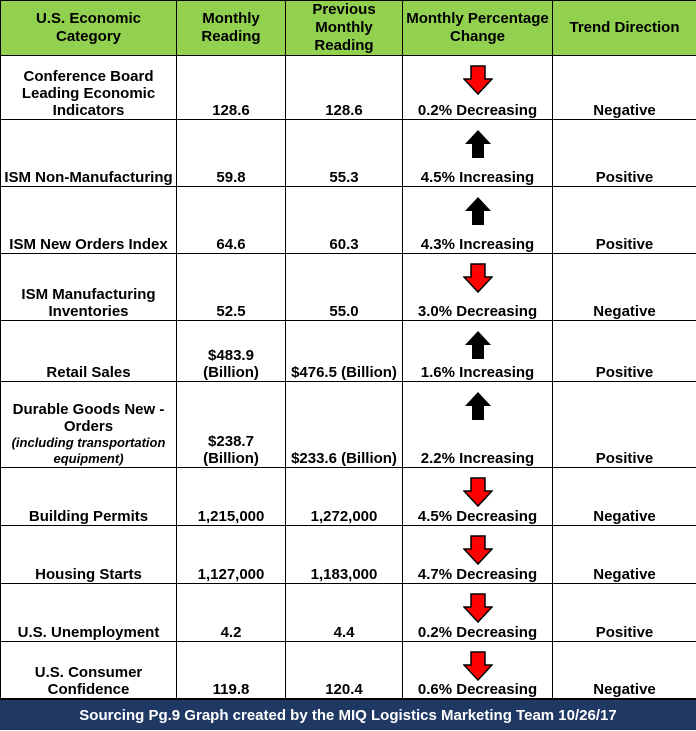 The width and height of the screenshot is (696, 731). I want to click on category-cell: Housing Starts, so click(89, 555).